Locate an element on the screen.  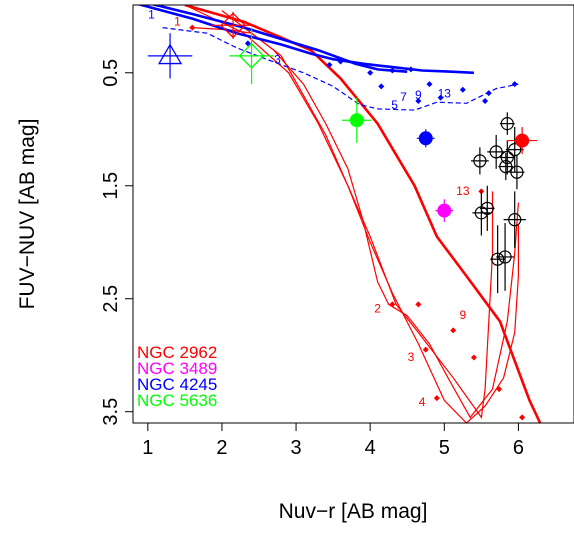
x-tick-label: 1 is located at coordinates (147, 448).